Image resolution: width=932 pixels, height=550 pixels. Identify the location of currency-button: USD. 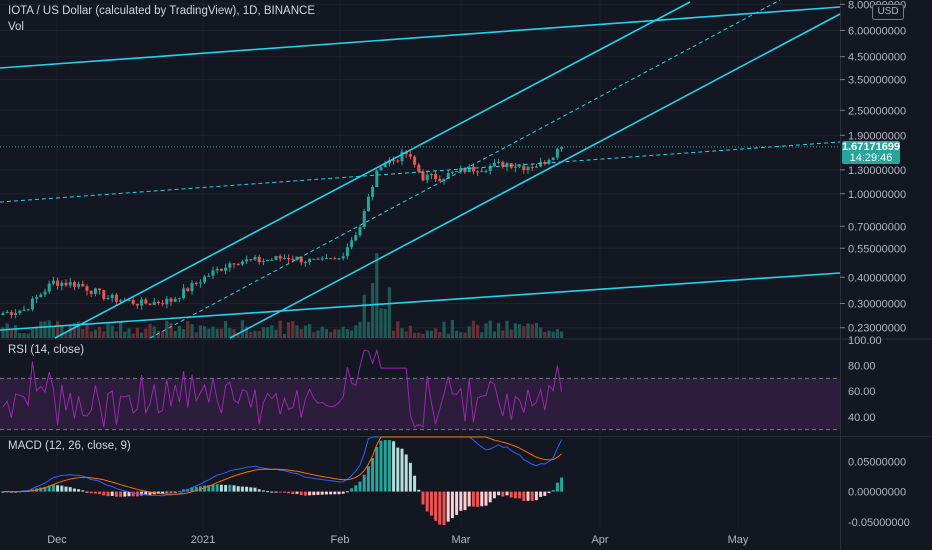
(888, 12).